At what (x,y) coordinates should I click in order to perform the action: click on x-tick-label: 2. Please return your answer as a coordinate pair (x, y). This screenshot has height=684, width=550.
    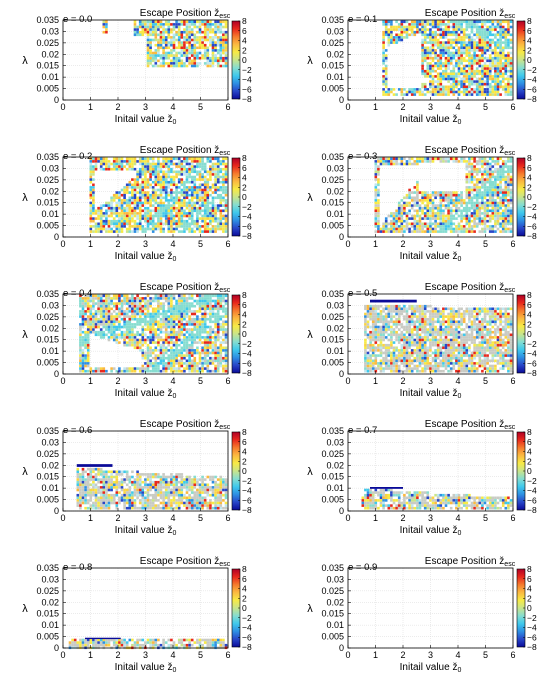
    Looking at the image, I should click on (402, 244).